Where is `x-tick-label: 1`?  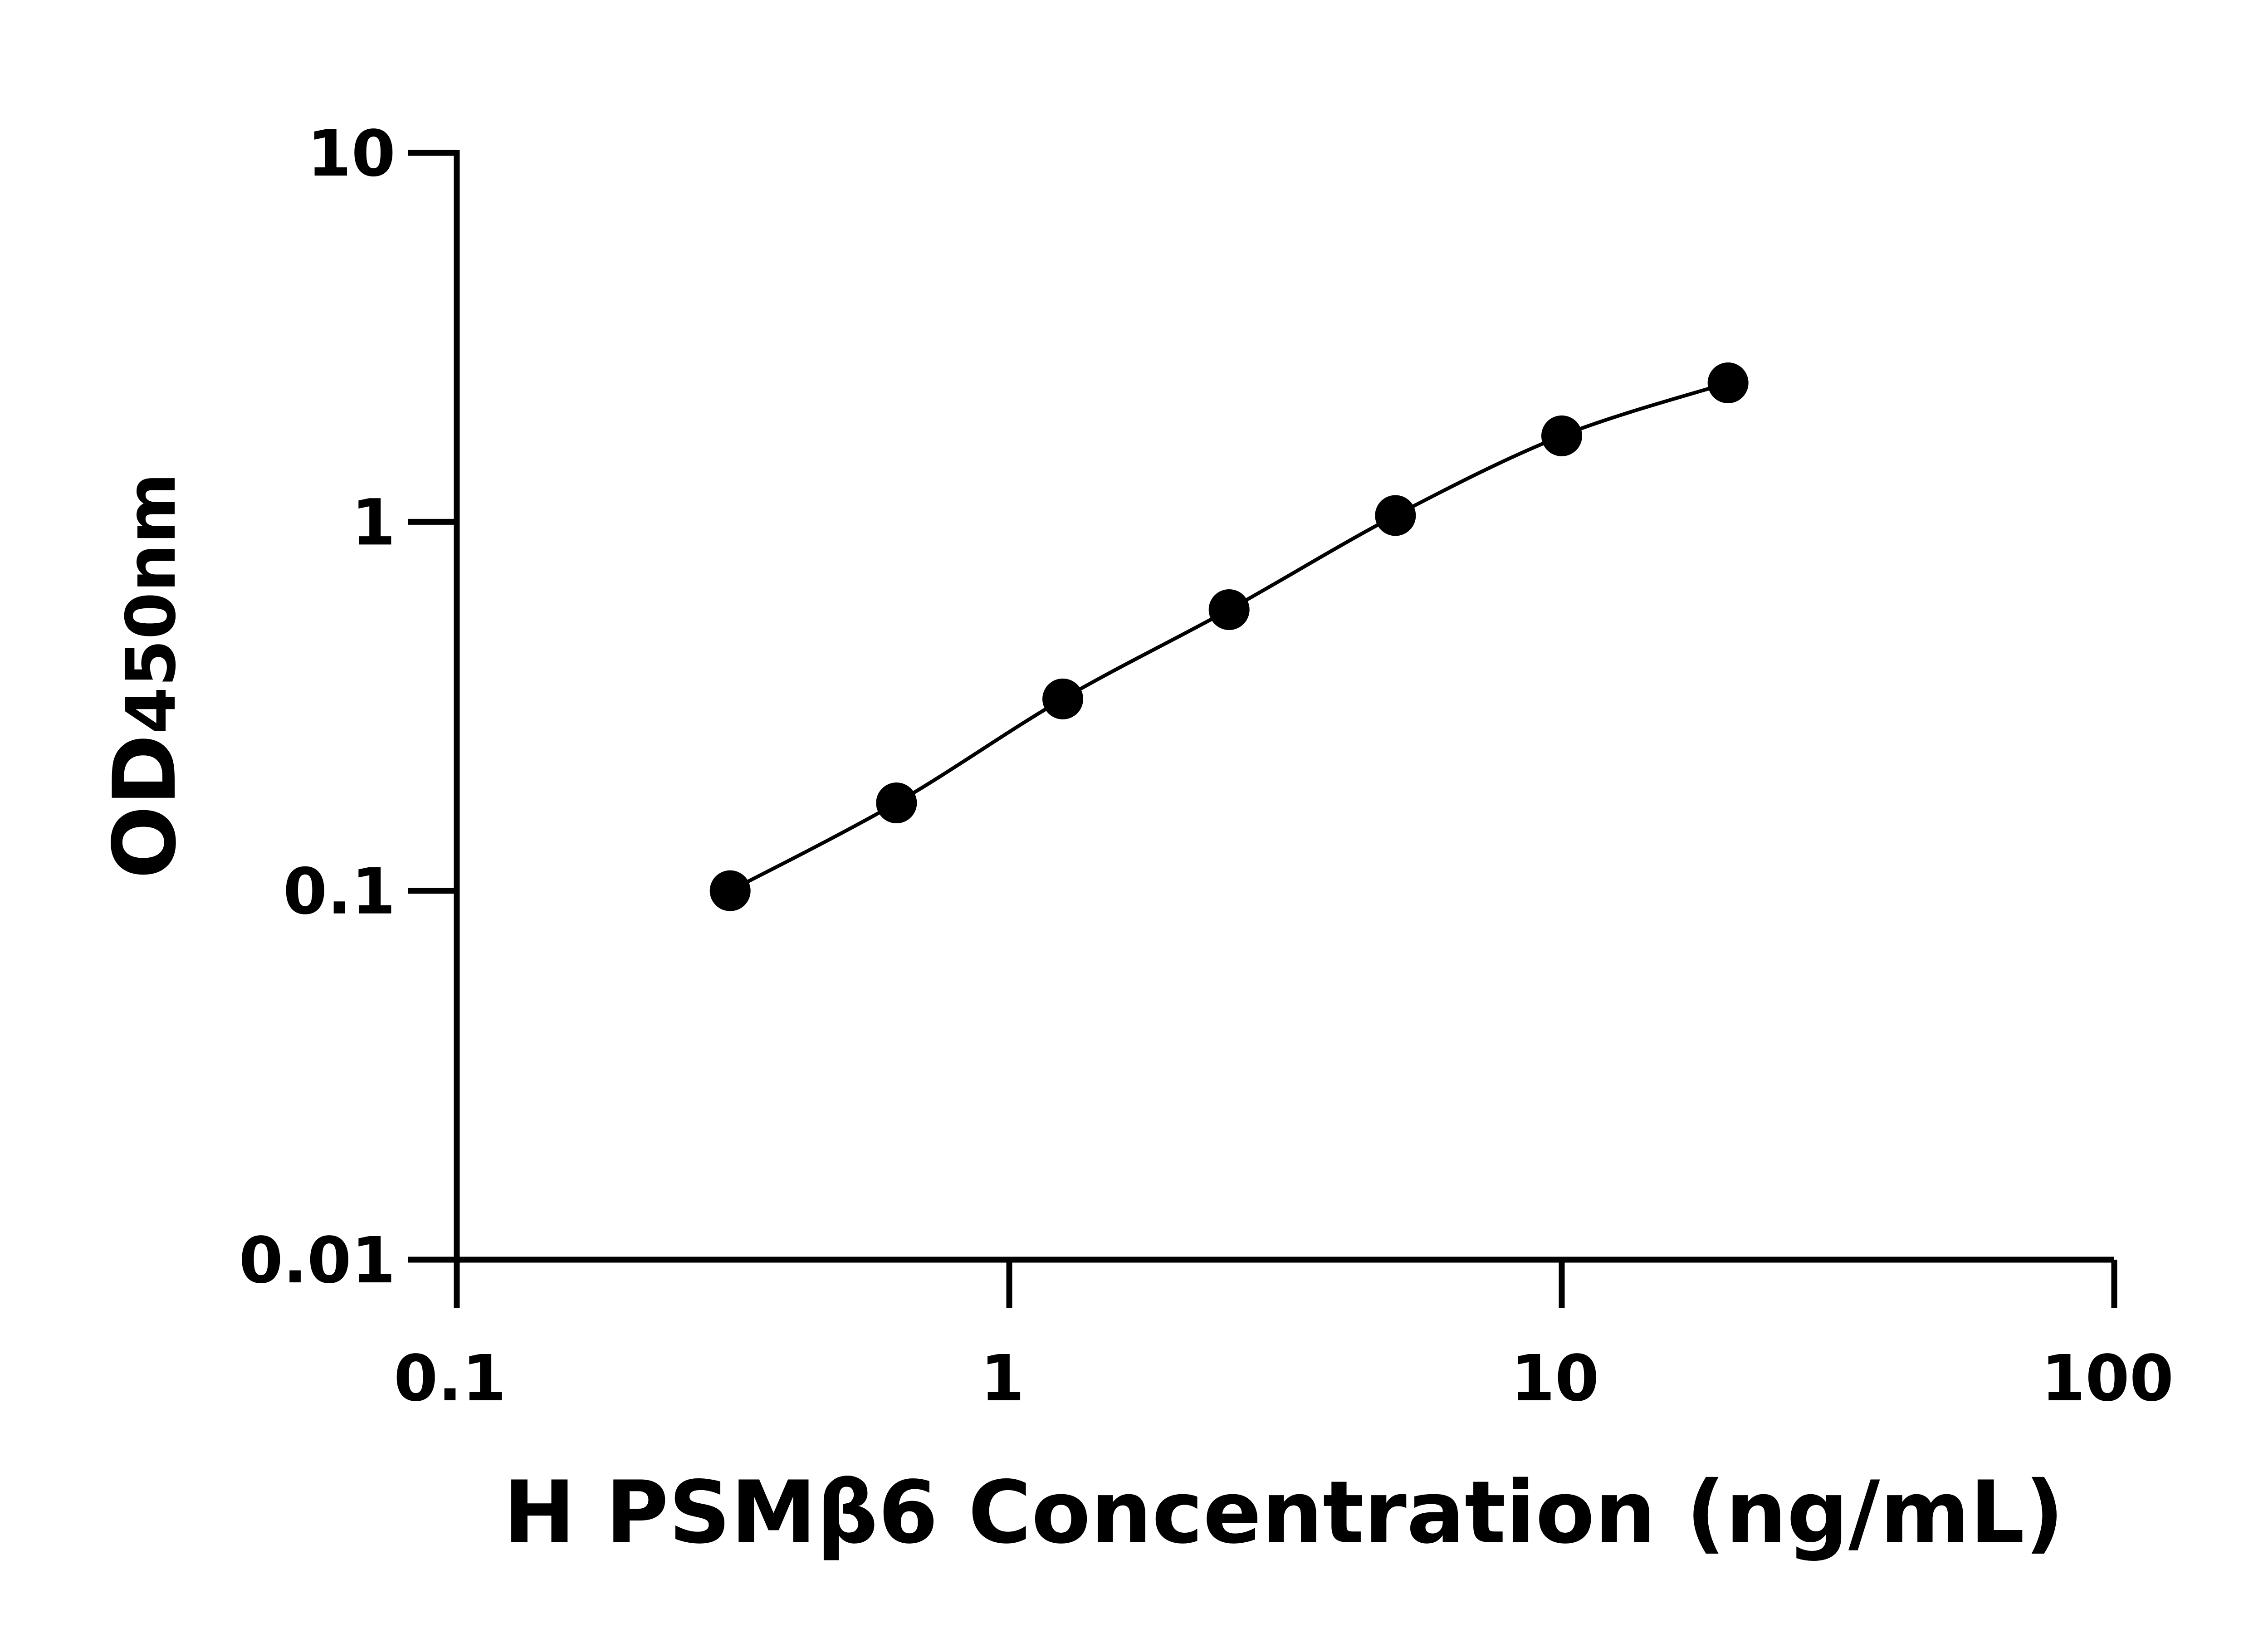 x-tick-label: 1 is located at coordinates (1002, 1379).